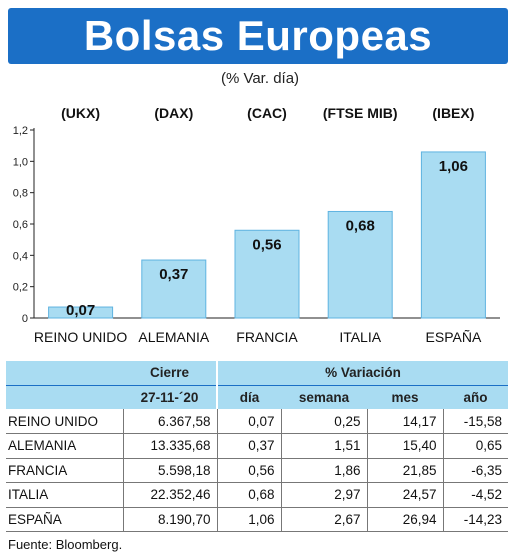 The height and width of the screenshot is (557, 520). Describe the element at coordinates (64, 495) in the screenshot. I see `row-name: ITALIA` at that location.